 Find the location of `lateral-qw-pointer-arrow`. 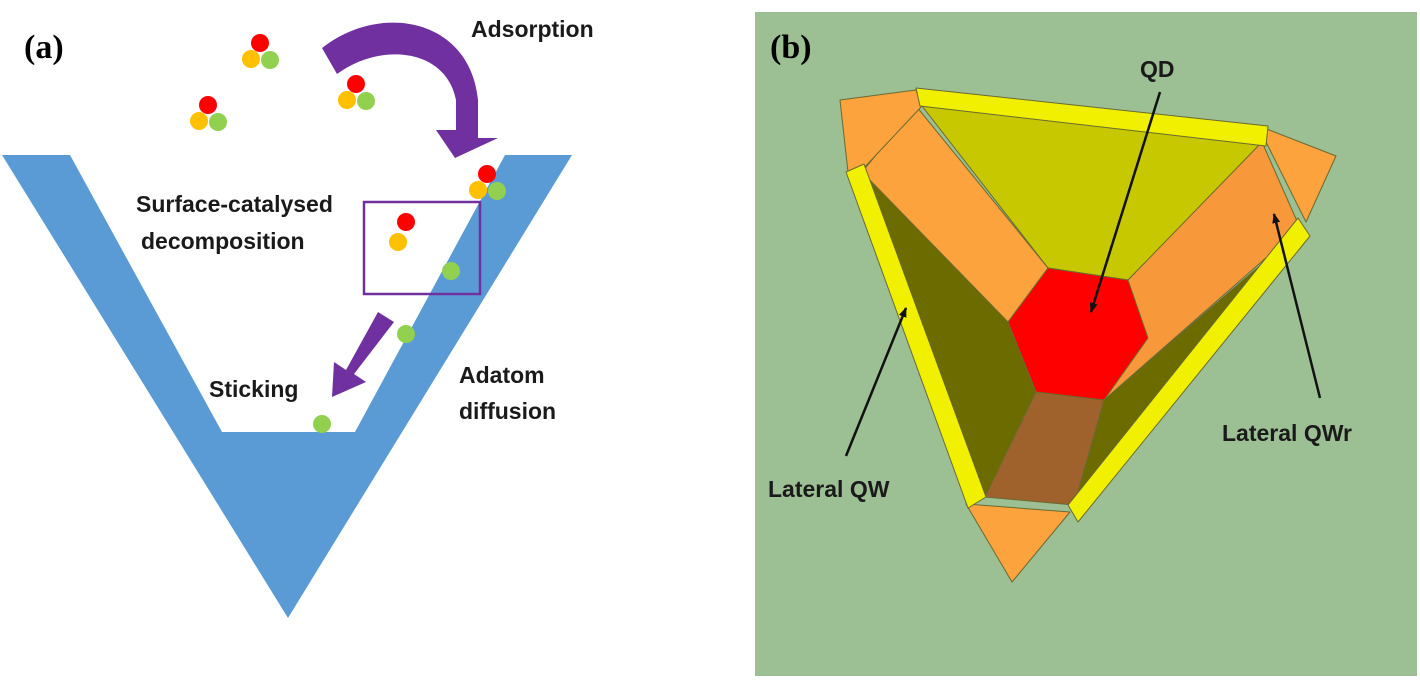

lateral-qw-pointer-arrow is located at coordinates (876, 382).